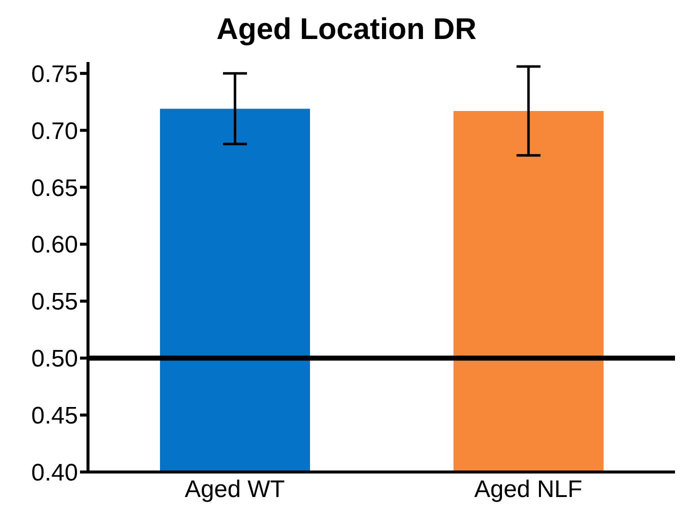 Image resolution: width=693 pixels, height=531 pixels. I want to click on x-tick-label: Aged WT, so click(235, 490).